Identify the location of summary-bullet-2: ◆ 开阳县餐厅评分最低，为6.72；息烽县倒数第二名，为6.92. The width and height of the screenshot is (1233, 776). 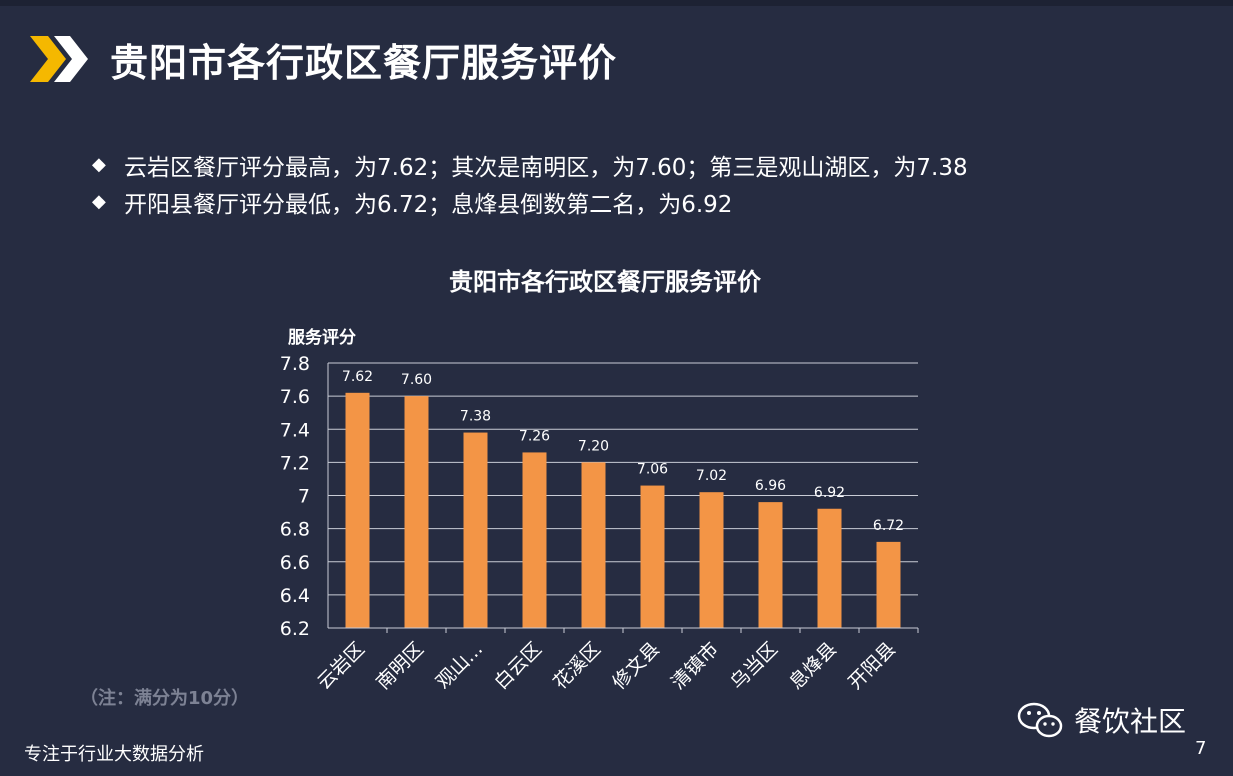
(530, 201).